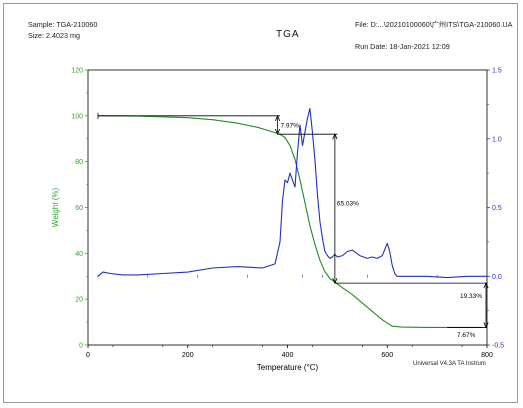 The width and height of the screenshot is (523, 408). What do you see at coordinates (290, 126) in the screenshot?
I see `step1-label: 7.97%` at bounding box center [290, 126].